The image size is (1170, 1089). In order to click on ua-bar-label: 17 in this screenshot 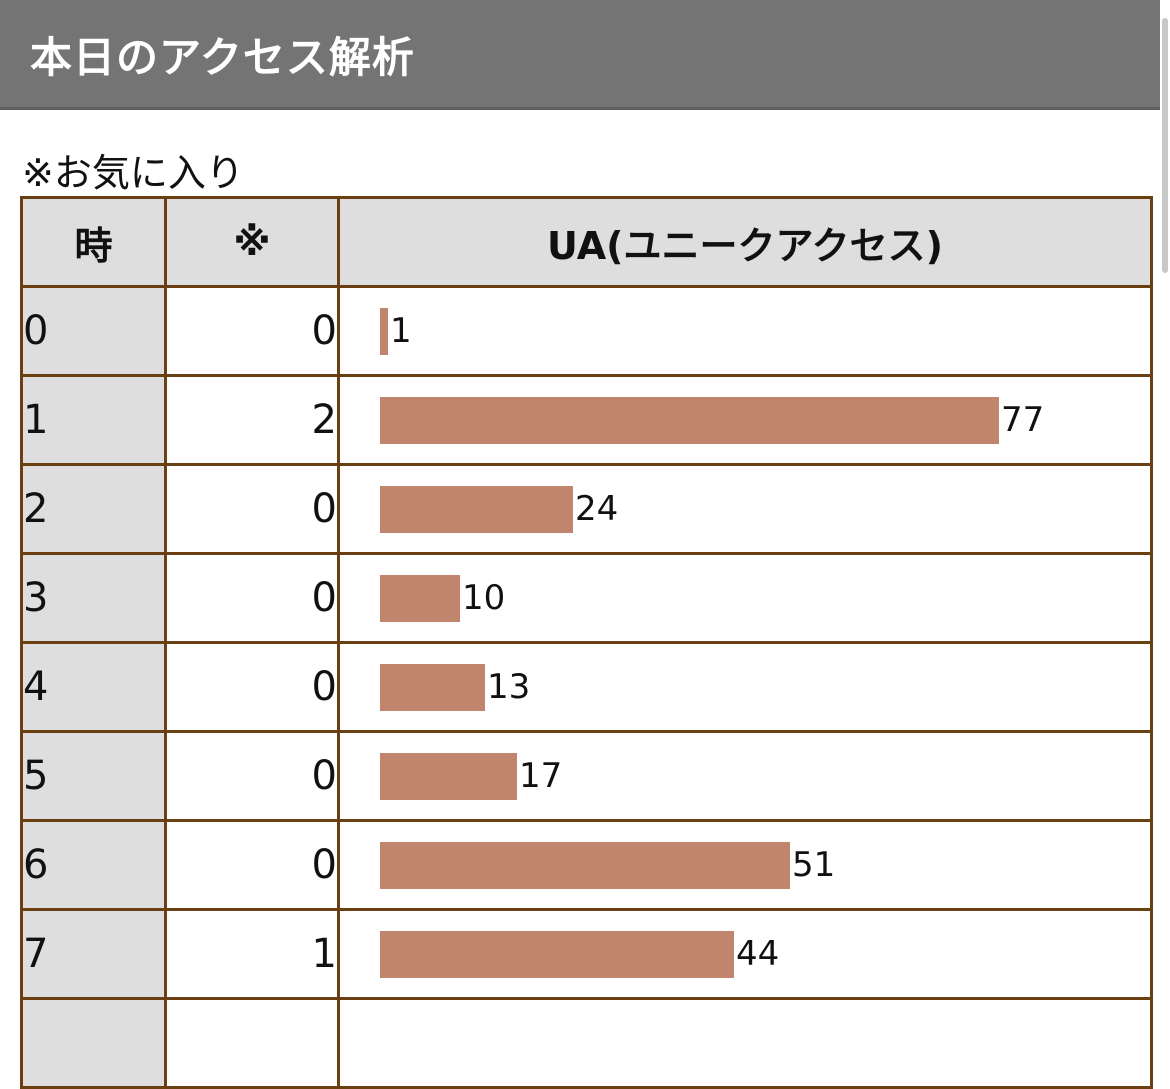, I will do `click(541, 776)`.